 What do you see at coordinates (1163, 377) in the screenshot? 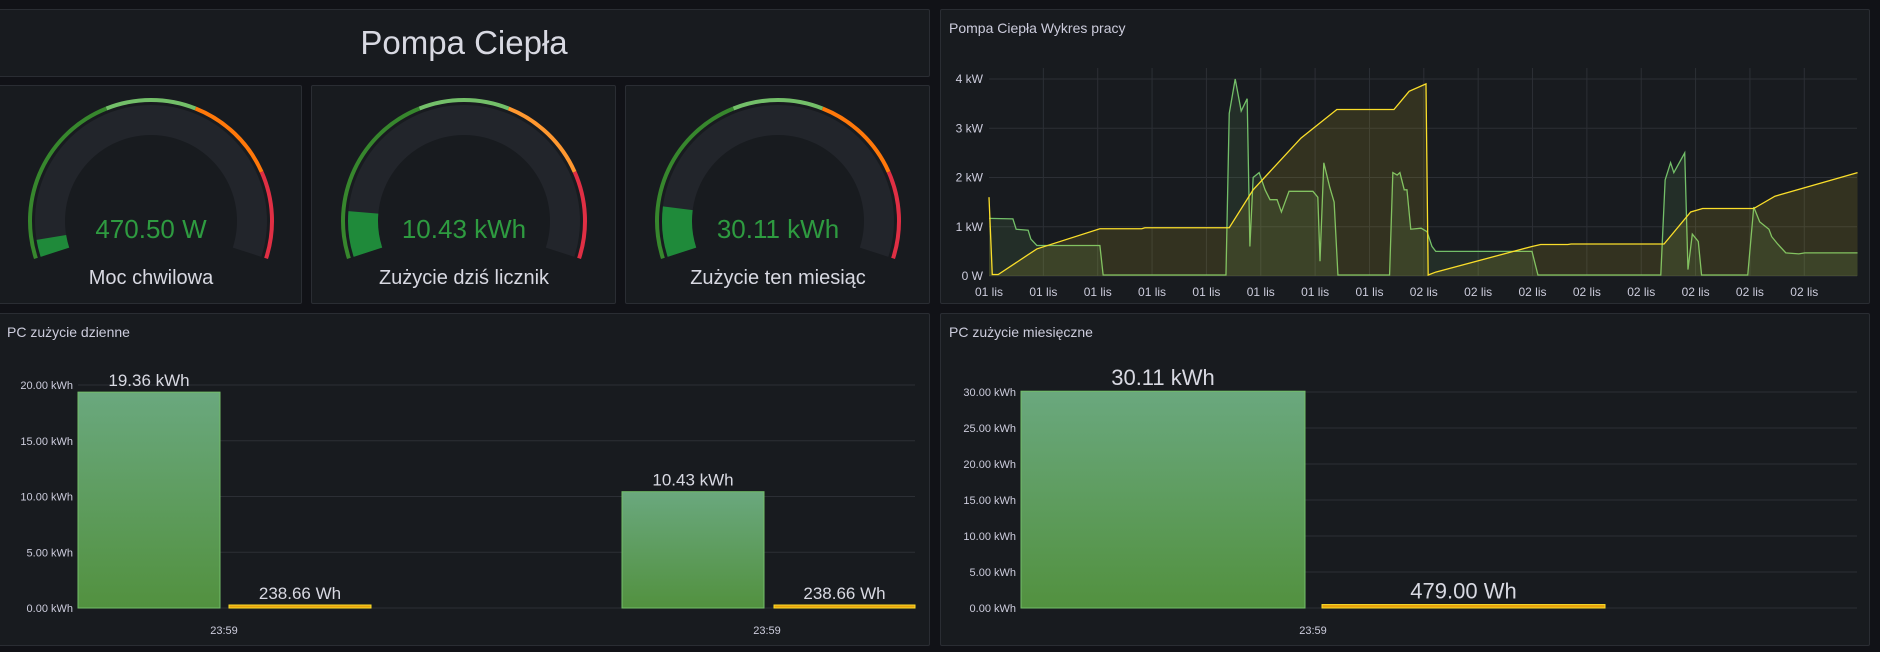
I see `bar-value-label: 30.11 kWh` at bounding box center [1163, 377].